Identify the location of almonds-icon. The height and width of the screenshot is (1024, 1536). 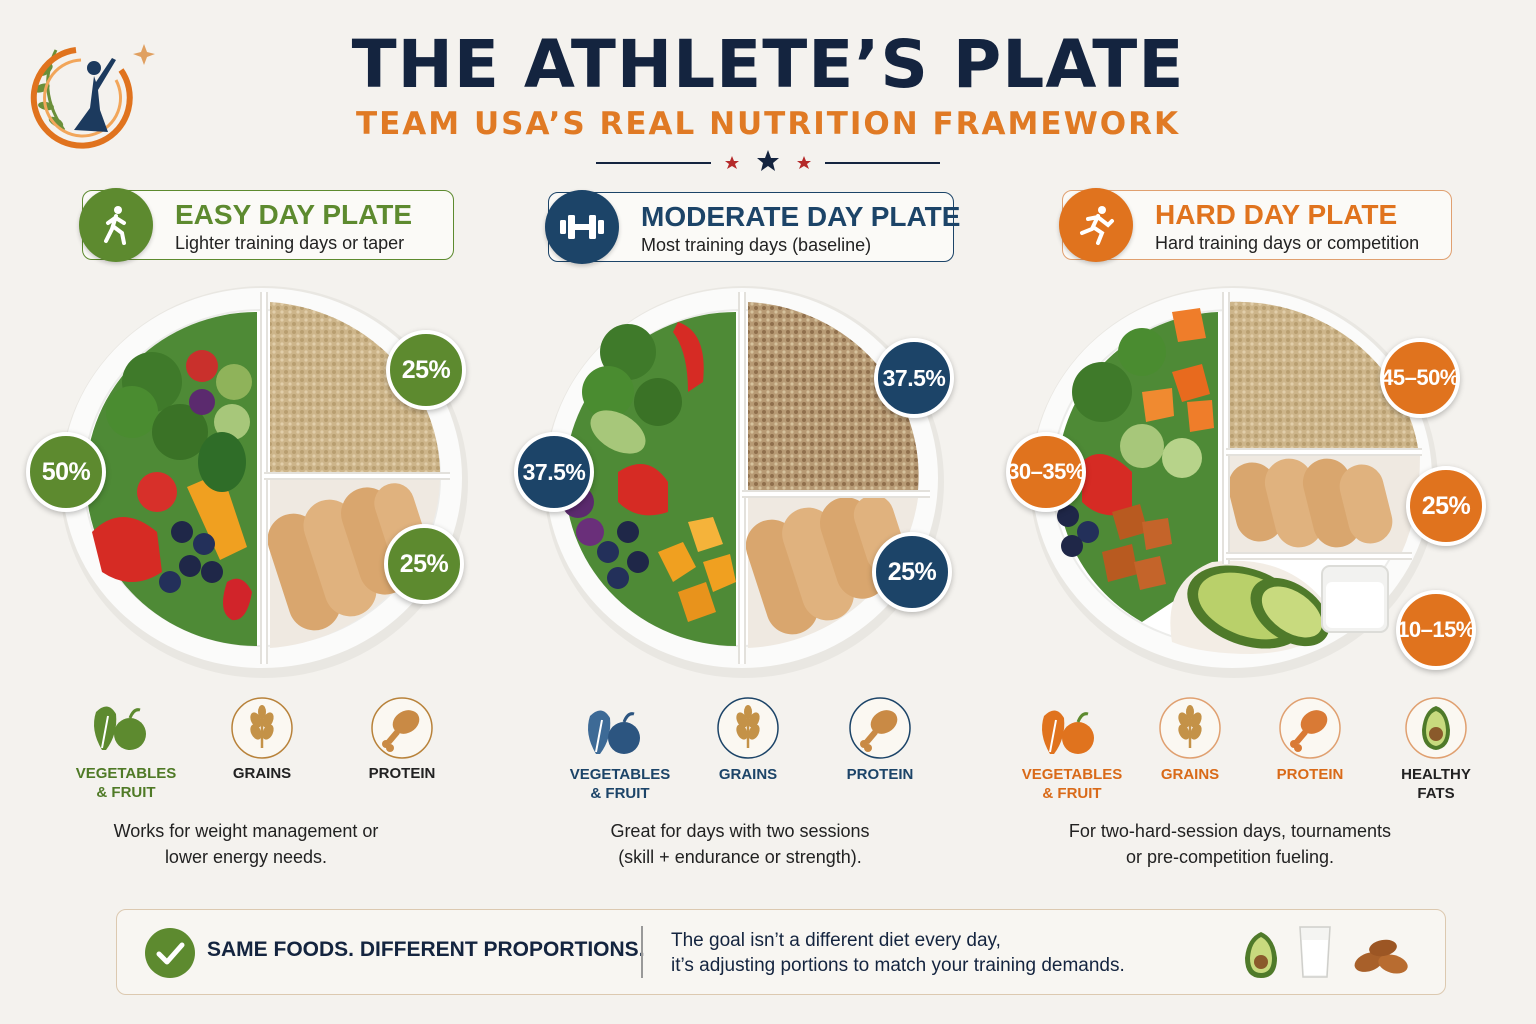
(1381, 956).